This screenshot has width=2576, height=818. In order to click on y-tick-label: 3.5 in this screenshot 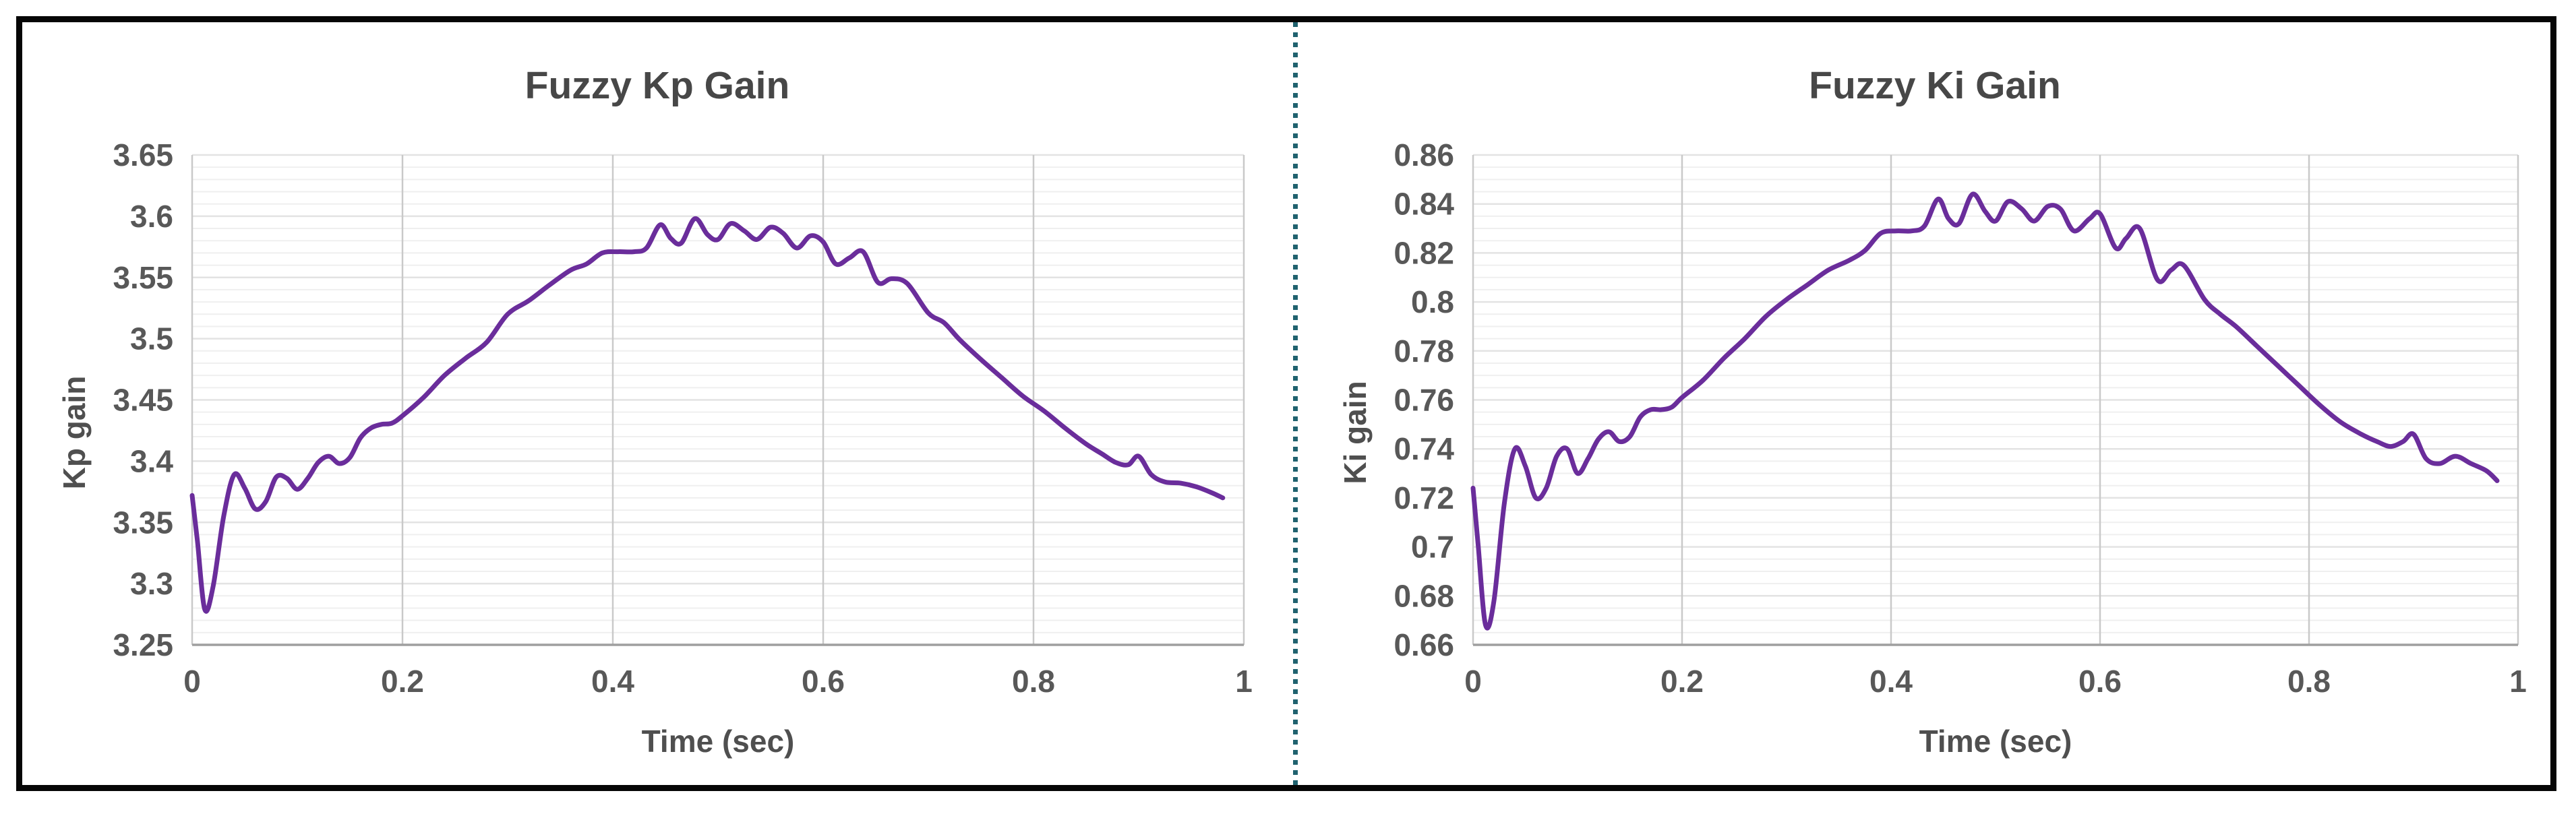, I will do `click(151, 338)`.